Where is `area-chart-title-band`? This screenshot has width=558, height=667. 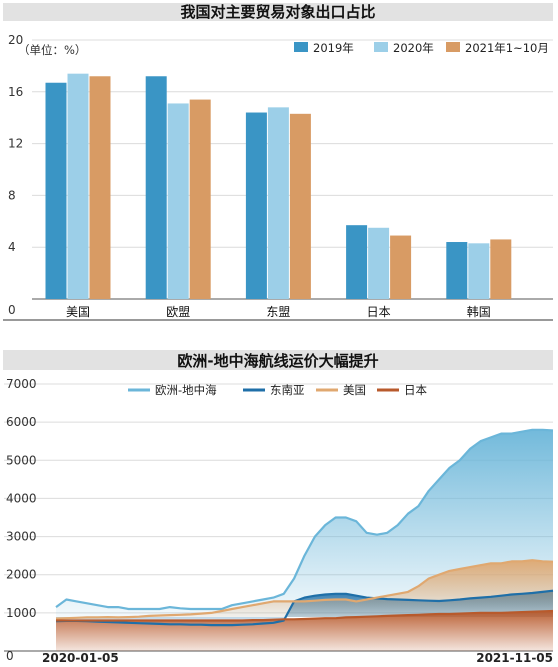
area-chart-title-band is located at coordinates (278, 360).